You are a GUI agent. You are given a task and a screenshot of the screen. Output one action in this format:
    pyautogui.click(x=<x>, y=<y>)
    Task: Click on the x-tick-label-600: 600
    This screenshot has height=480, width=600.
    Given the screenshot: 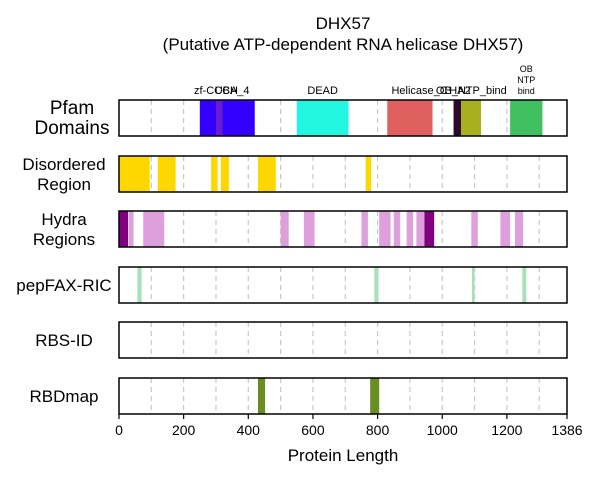 What is the action you would take?
    pyautogui.click(x=313, y=430)
    